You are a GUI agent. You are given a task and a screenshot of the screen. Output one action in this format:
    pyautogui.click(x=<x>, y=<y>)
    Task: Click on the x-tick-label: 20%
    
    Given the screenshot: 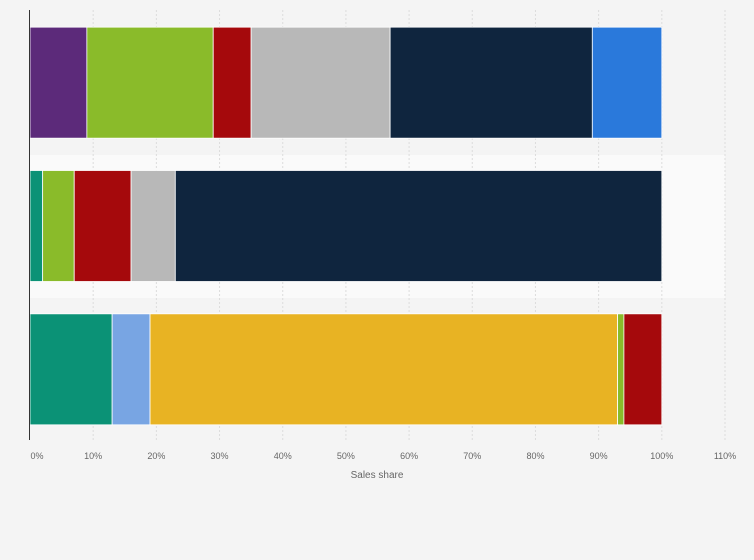 What is the action you would take?
    pyautogui.click(x=156, y=456)
    